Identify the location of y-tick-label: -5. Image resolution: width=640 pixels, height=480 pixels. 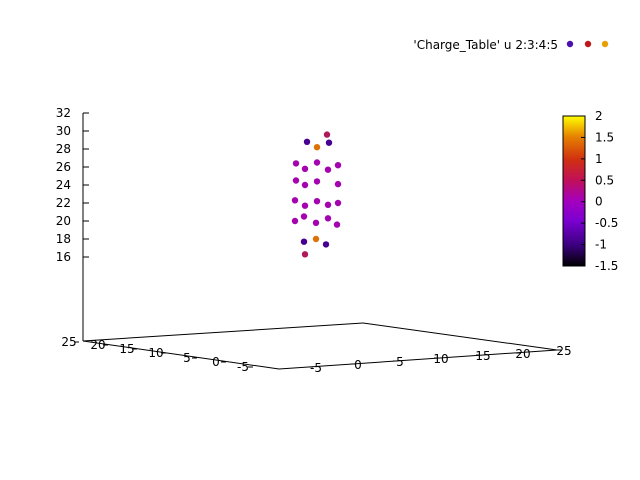
(243, 367).